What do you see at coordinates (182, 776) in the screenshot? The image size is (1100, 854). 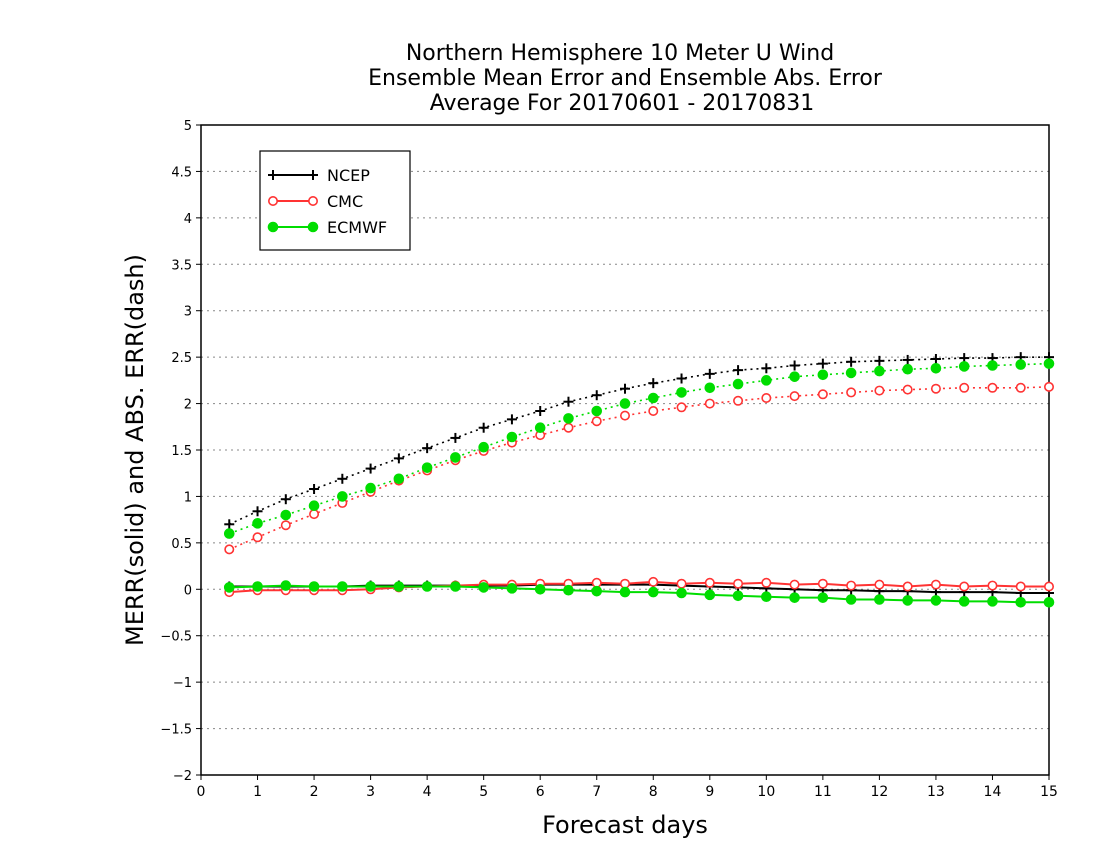 I see `y-tick-label: −2` at bounding box center [182, 776].